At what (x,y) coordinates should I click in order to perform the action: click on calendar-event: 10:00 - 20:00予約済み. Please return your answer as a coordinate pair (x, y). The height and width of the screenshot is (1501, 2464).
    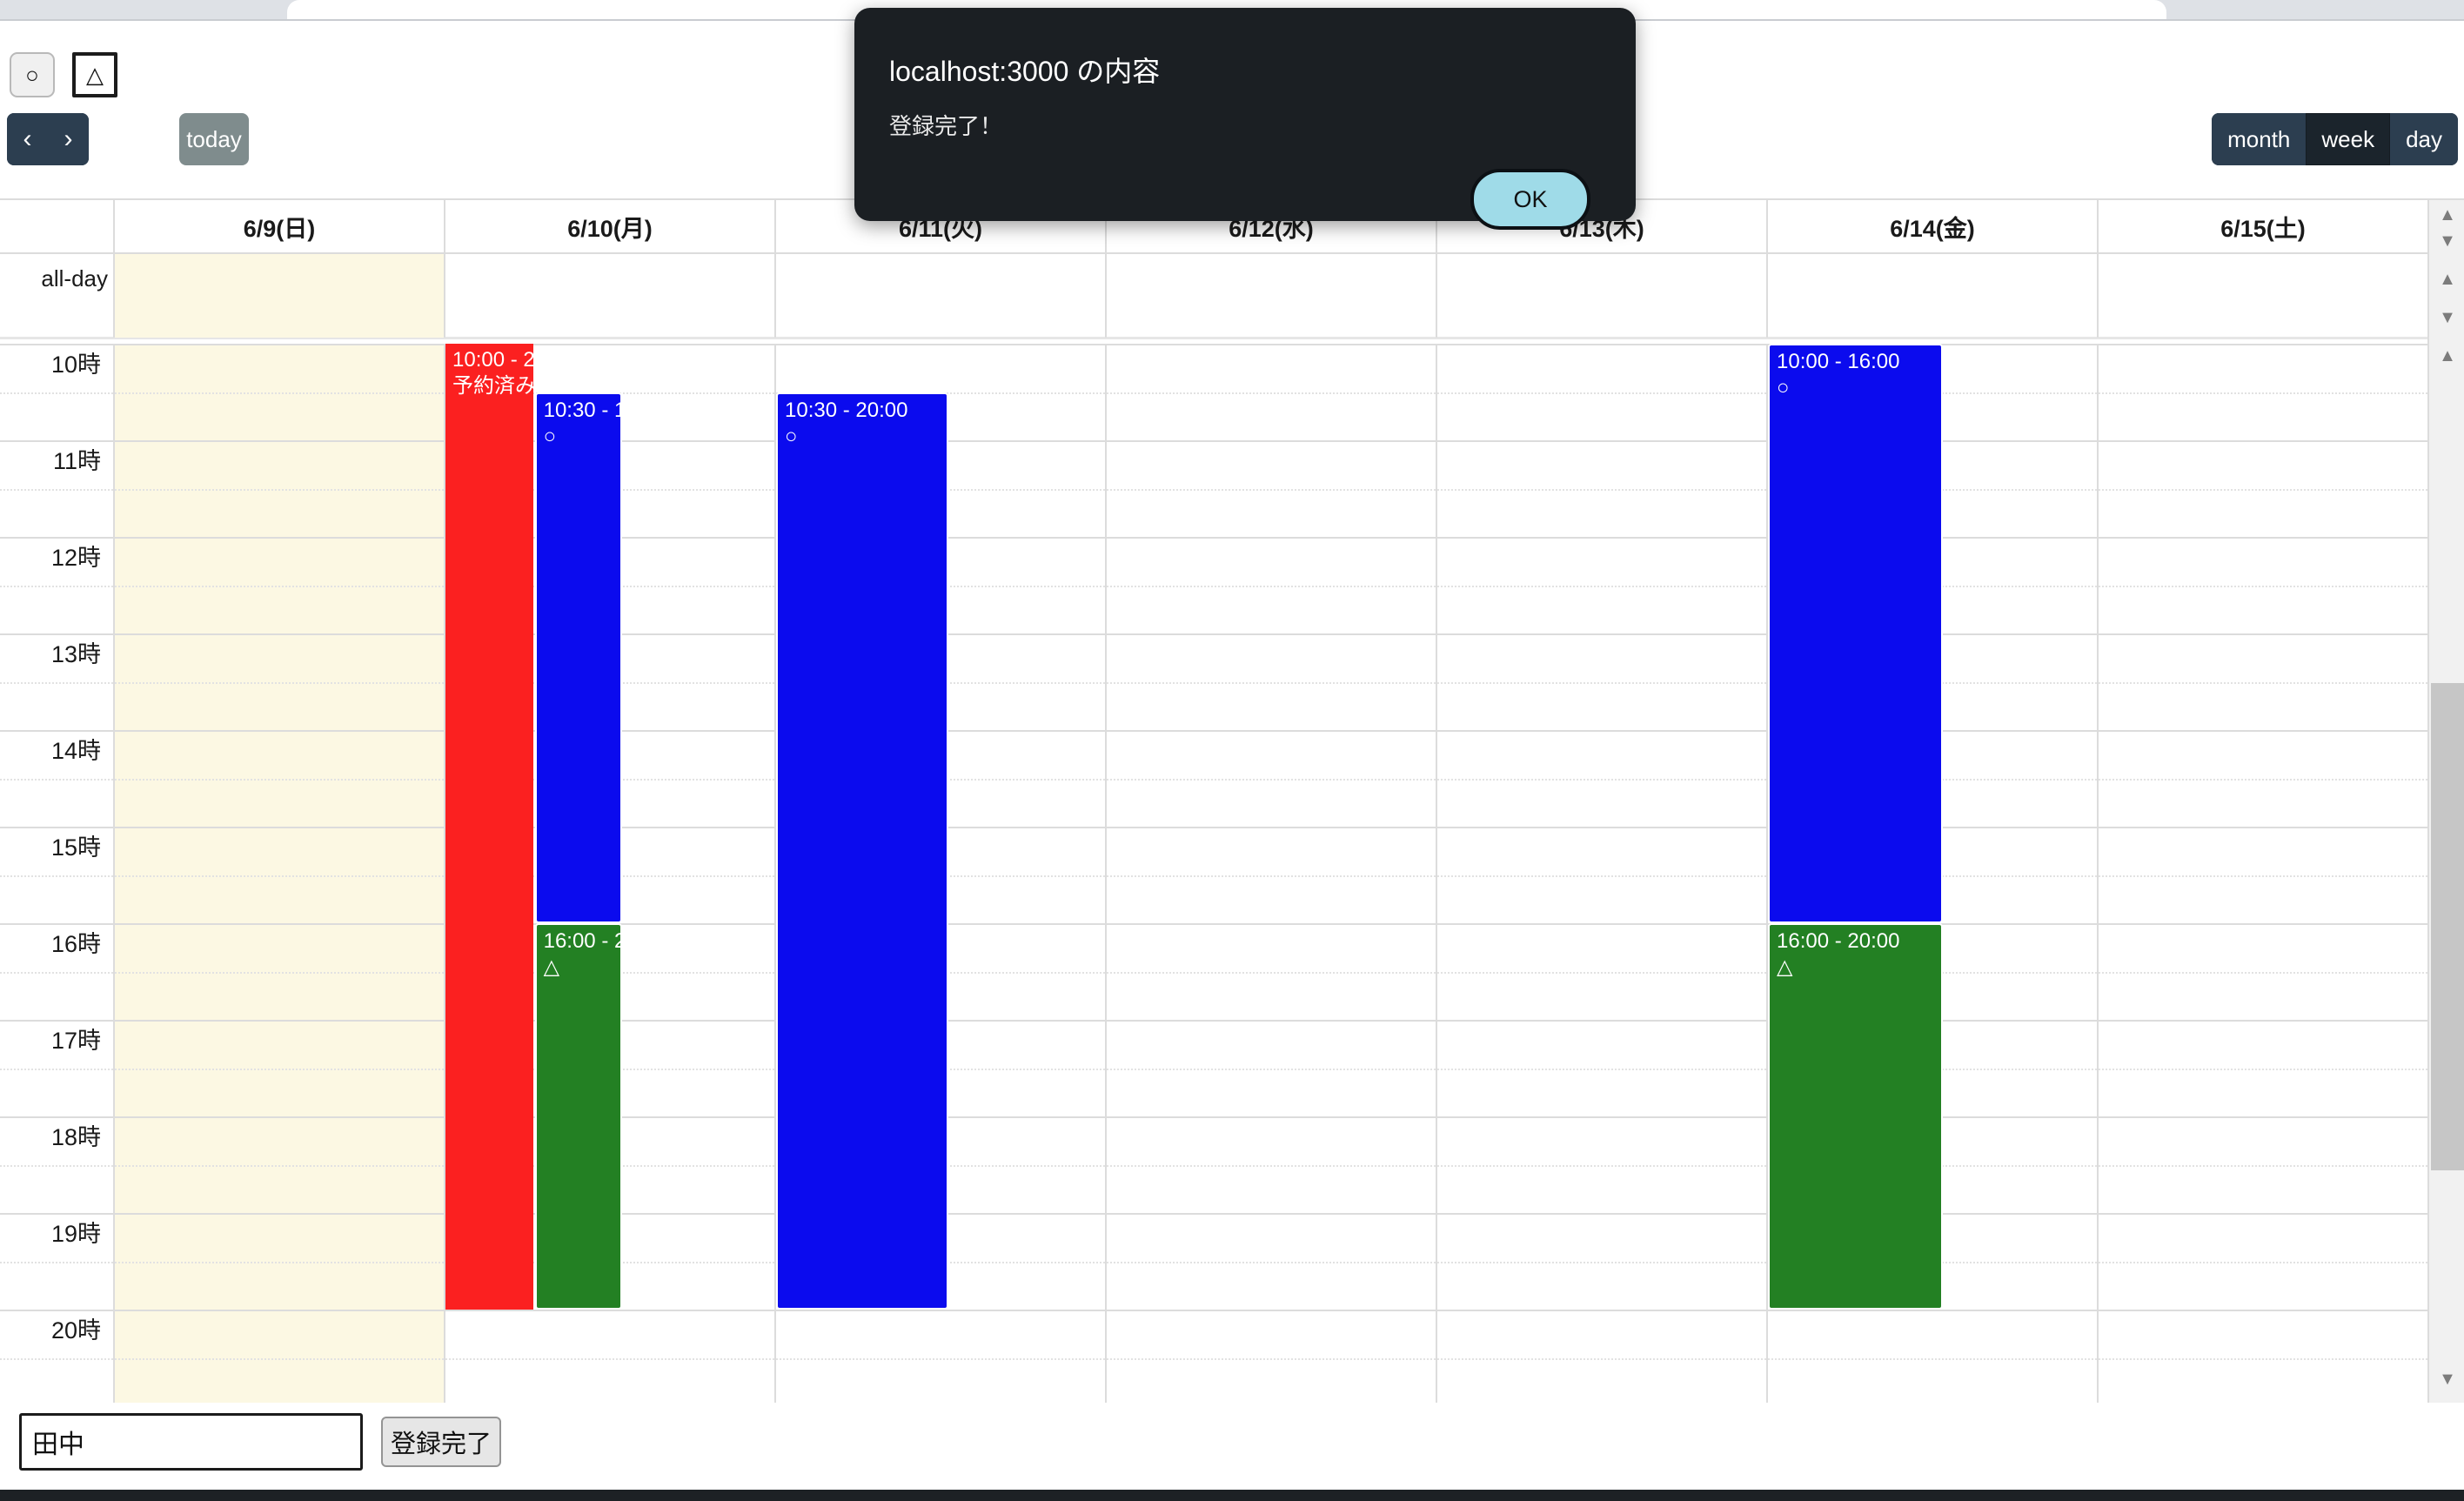
    Looking at the image, I should click on (489, 827).